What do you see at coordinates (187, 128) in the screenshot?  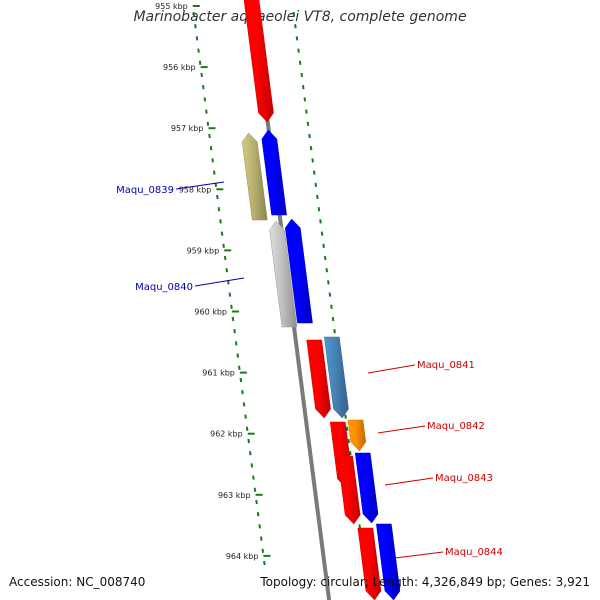 I see `tick-label: 957 kbp` at bounding box center [187, 128].